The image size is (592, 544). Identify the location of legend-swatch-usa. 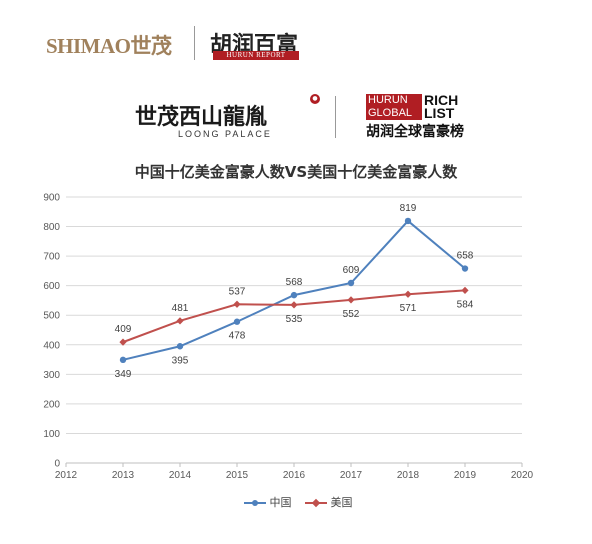
(316, 503).